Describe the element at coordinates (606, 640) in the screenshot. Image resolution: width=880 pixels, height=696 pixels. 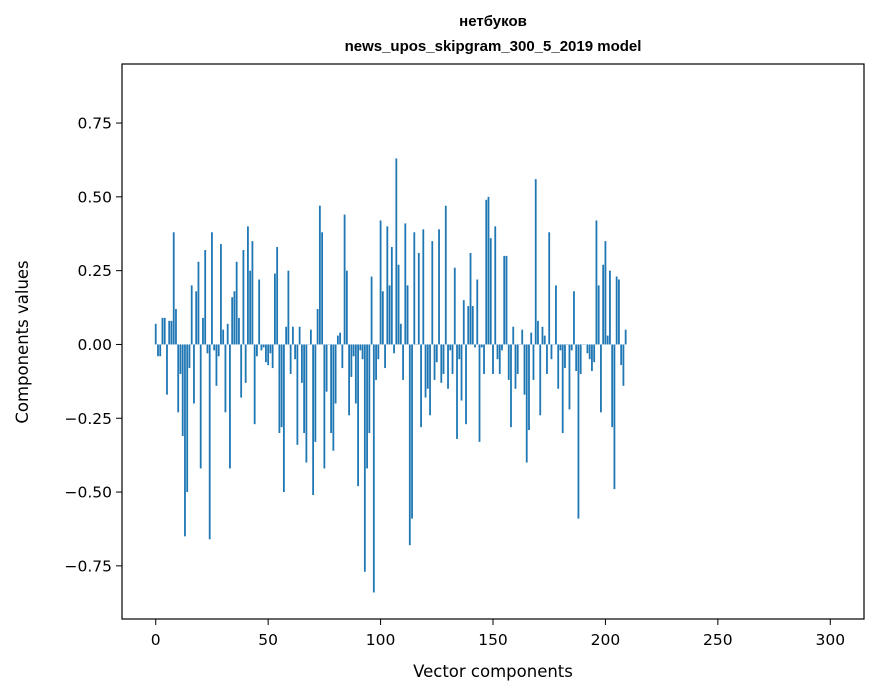
I see `x-tick-label: 200` at that location.